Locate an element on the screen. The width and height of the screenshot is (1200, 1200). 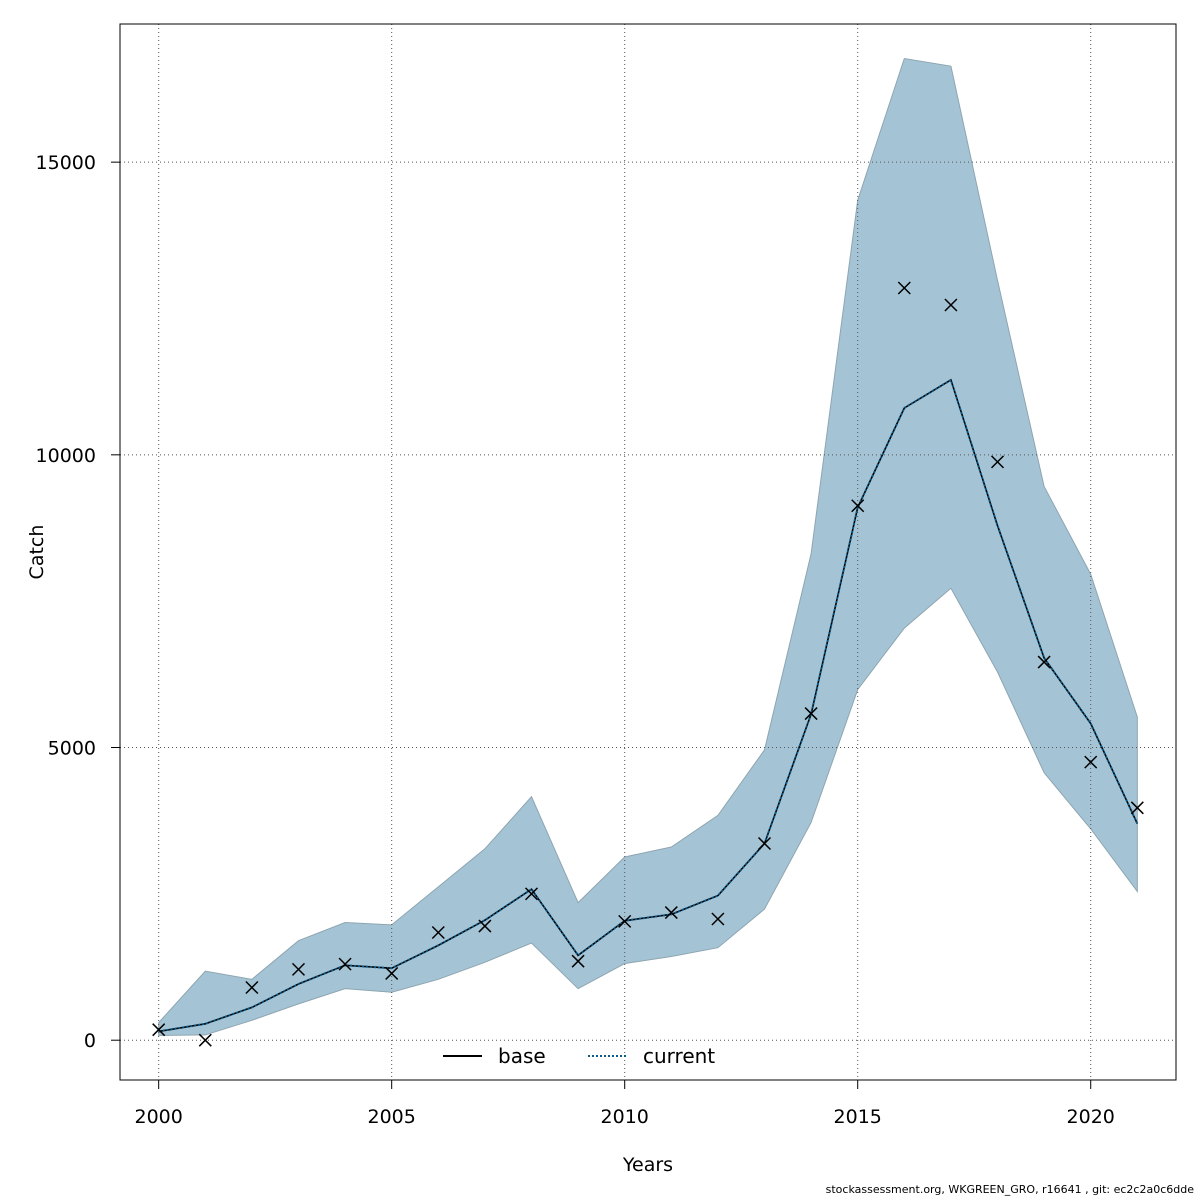
x-tick-label: 2010 is located at coordinates (625, 1117).